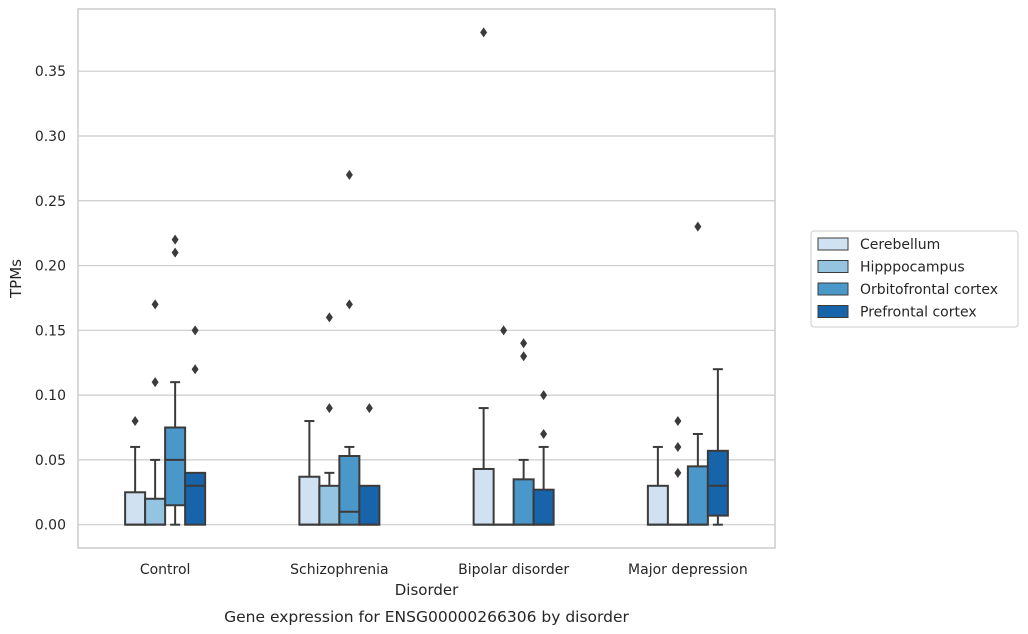  Describe the element at coordinates (688, 570) in the screenshot. I see `x-tick-label: Major depression` at that location.